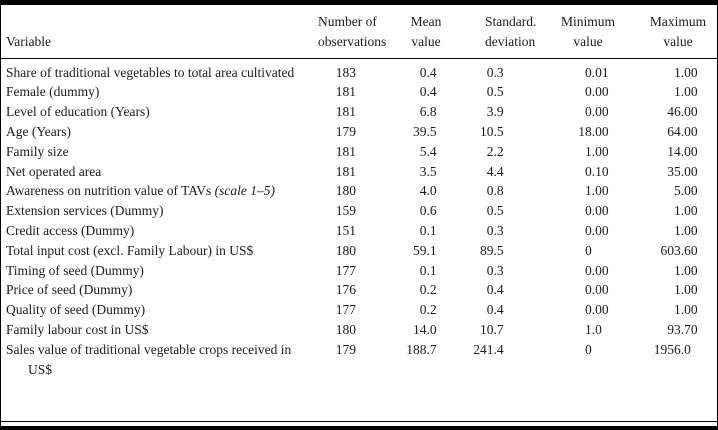 Image resolution: width=718 pixels, height=430 pixels. Describe the element at coordinates (345, 329) in the screenshot. I see `value-integer-part: 180` at that location.